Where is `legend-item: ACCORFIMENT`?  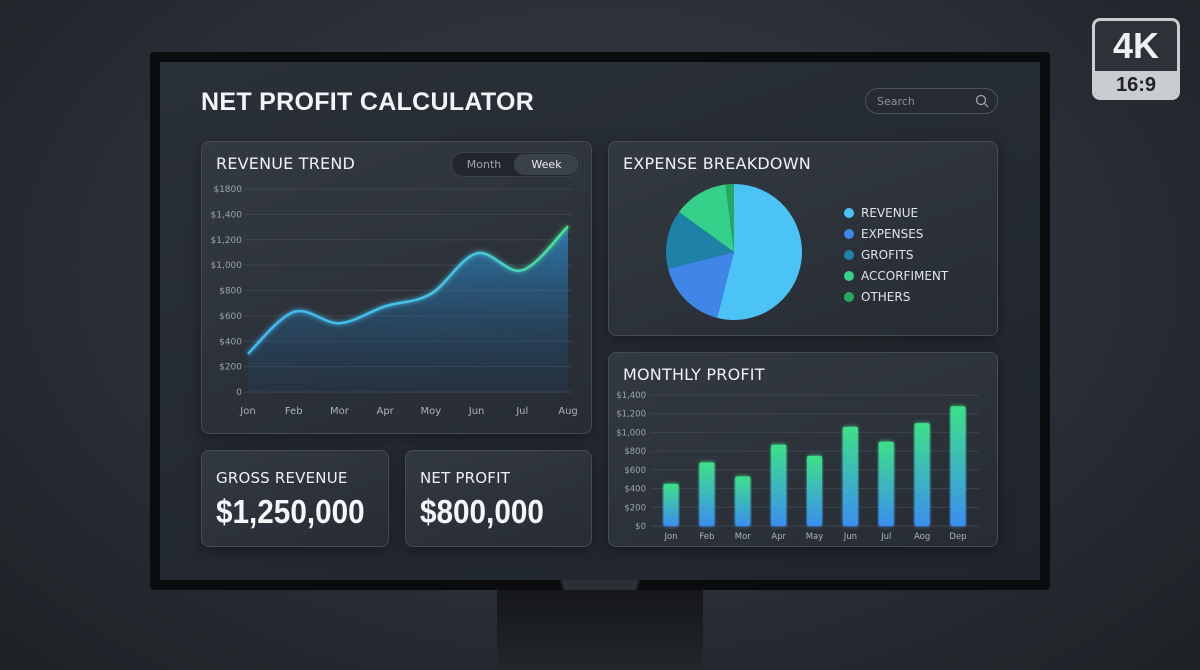 legend-item: ACCORFIMENT is located at coordinates (896, 275).